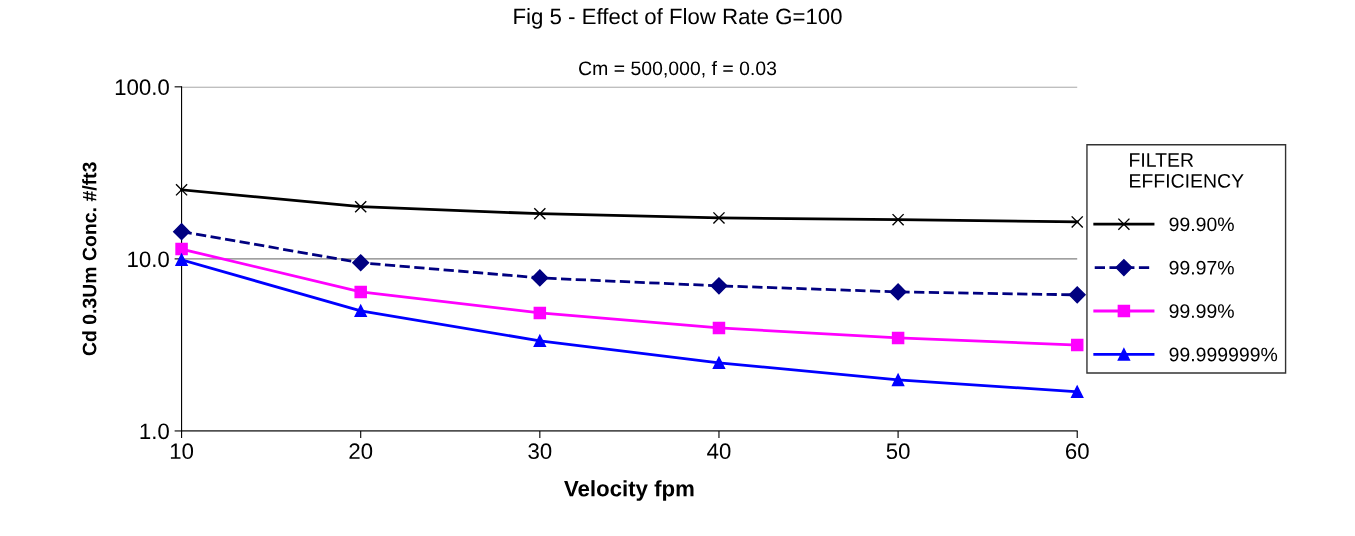 The width and height of the screenshot is (1355, 536). What do you see at coordinates (154, 431) in the screenshot?
I see `y-tick-label: 1.0` at bounding box center [154, 431].